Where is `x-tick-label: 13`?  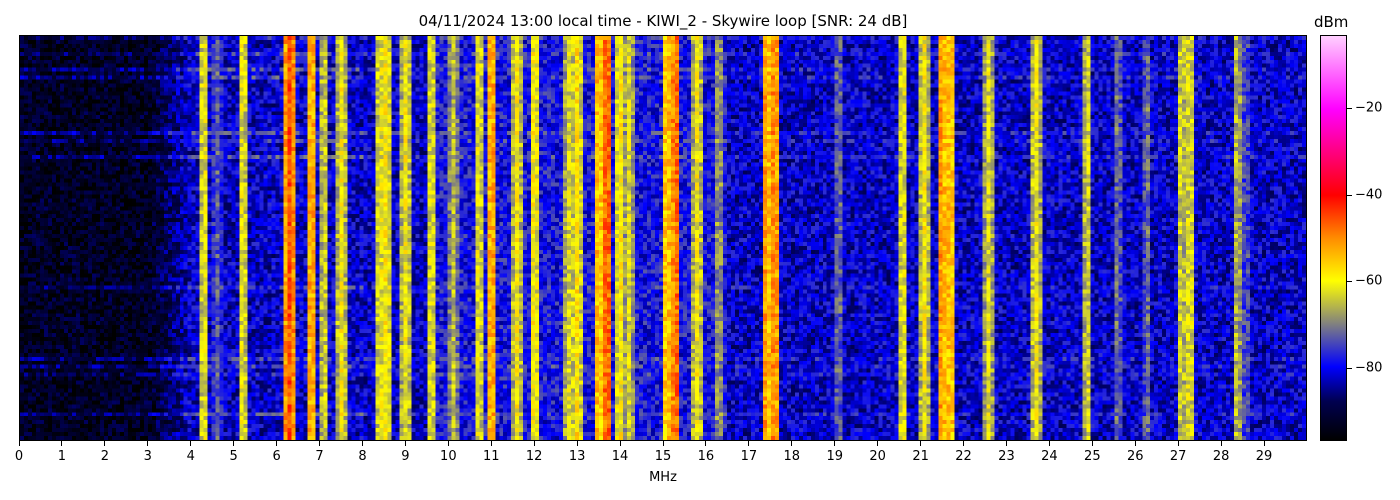
x-tick-label: 13 is located at coordinates (577, 456).